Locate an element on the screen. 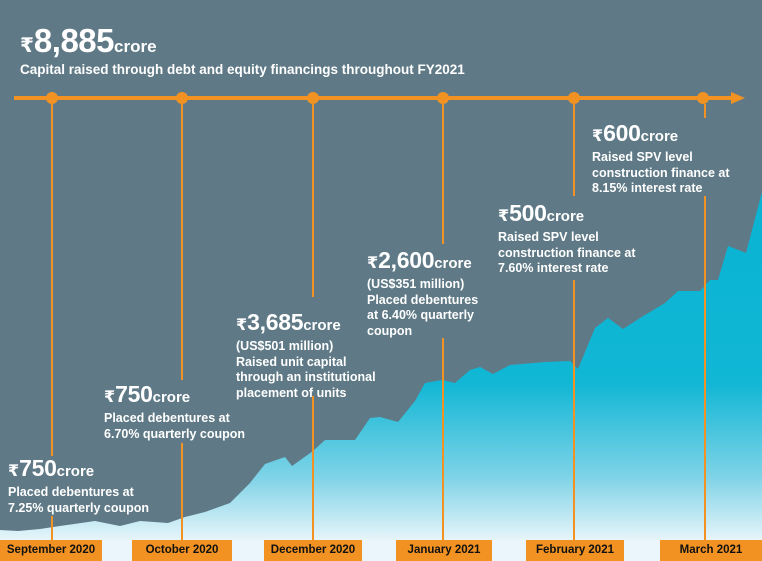  month-label-december-2020: December 2020 is located at coordinates (313, 550).